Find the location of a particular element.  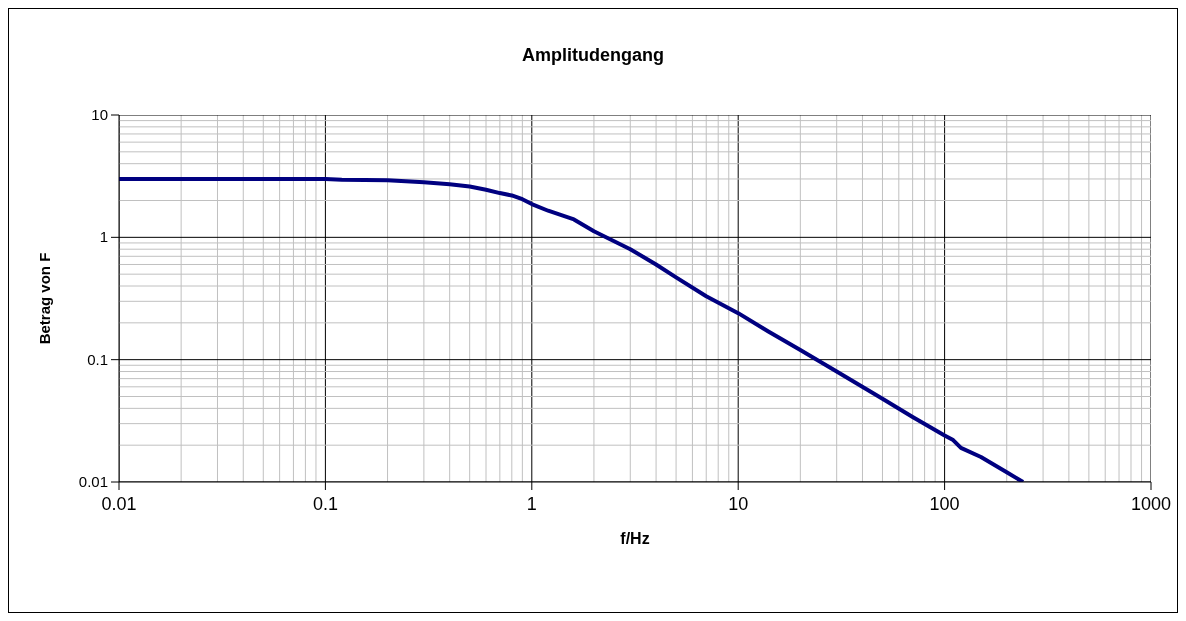

x-tick-label: 0.1 is located at coordinates (325, 504).